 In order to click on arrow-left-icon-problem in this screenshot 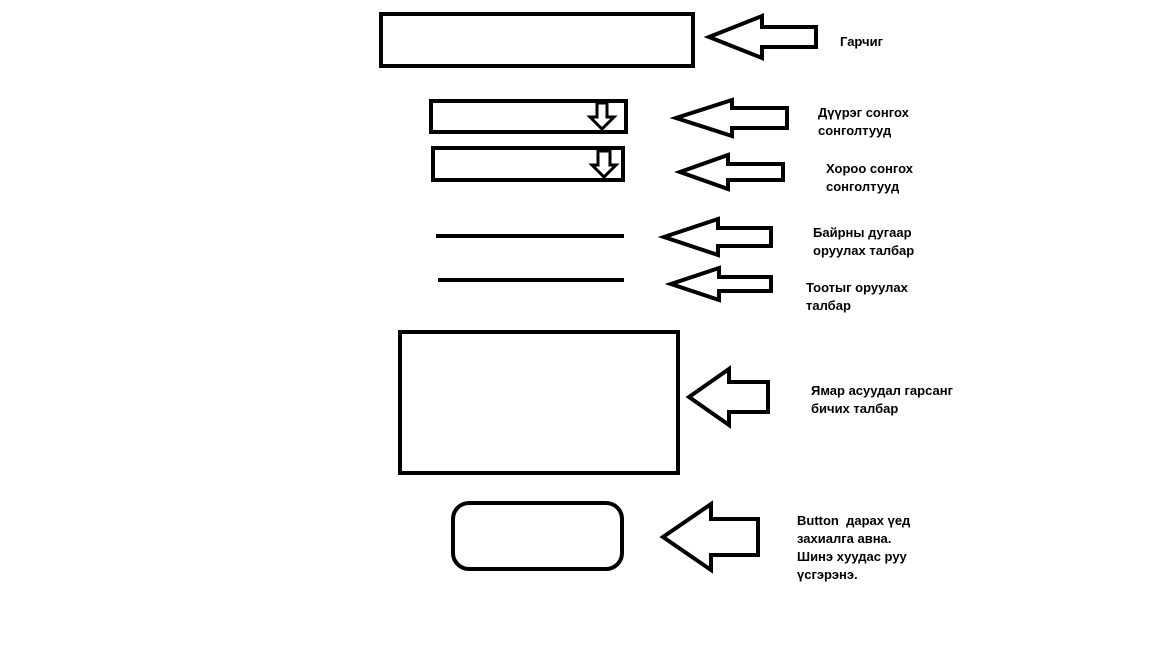, I will do `click(727, 397)`.